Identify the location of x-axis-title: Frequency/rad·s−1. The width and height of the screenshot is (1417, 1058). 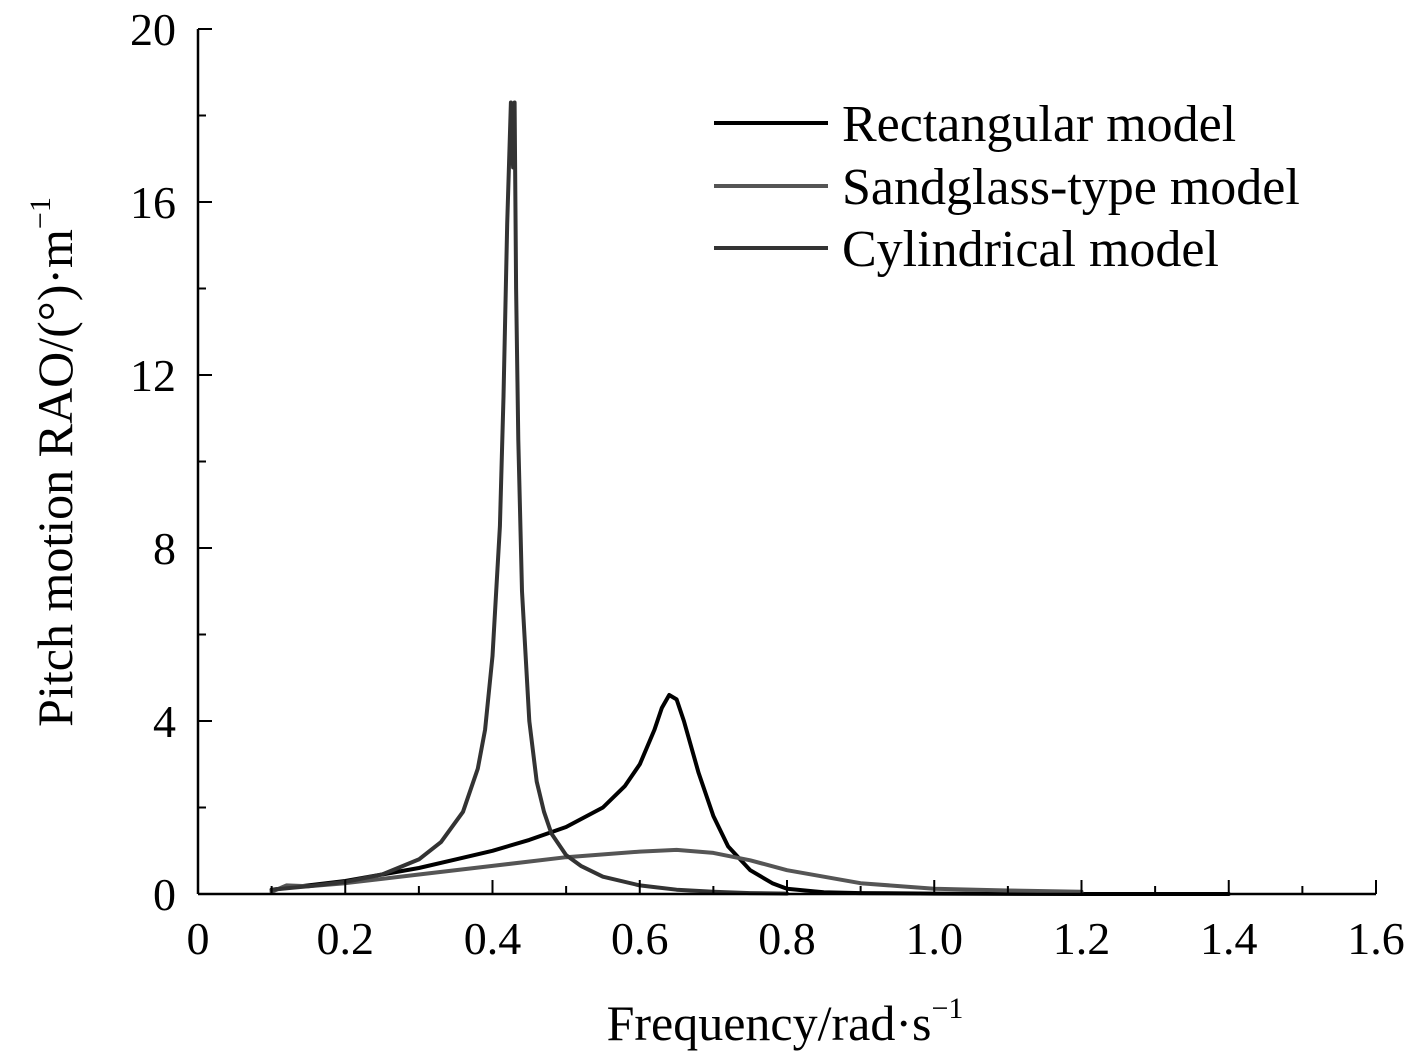
(785, 1021).